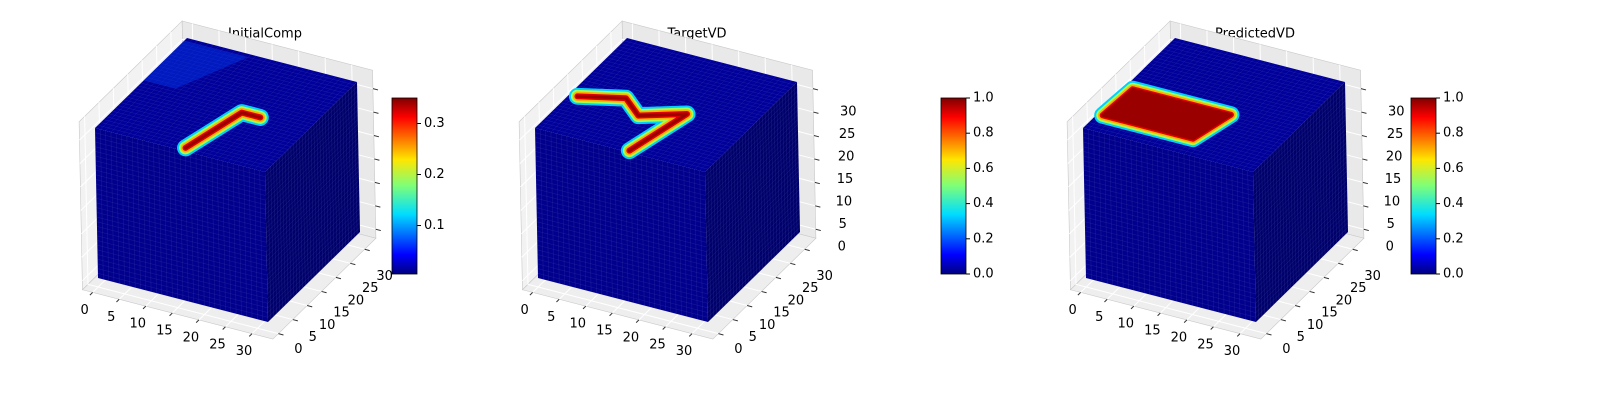 This screenshot has width=1600, height=400. I want to click on x-tick-label: 30, so click(1232, 351).